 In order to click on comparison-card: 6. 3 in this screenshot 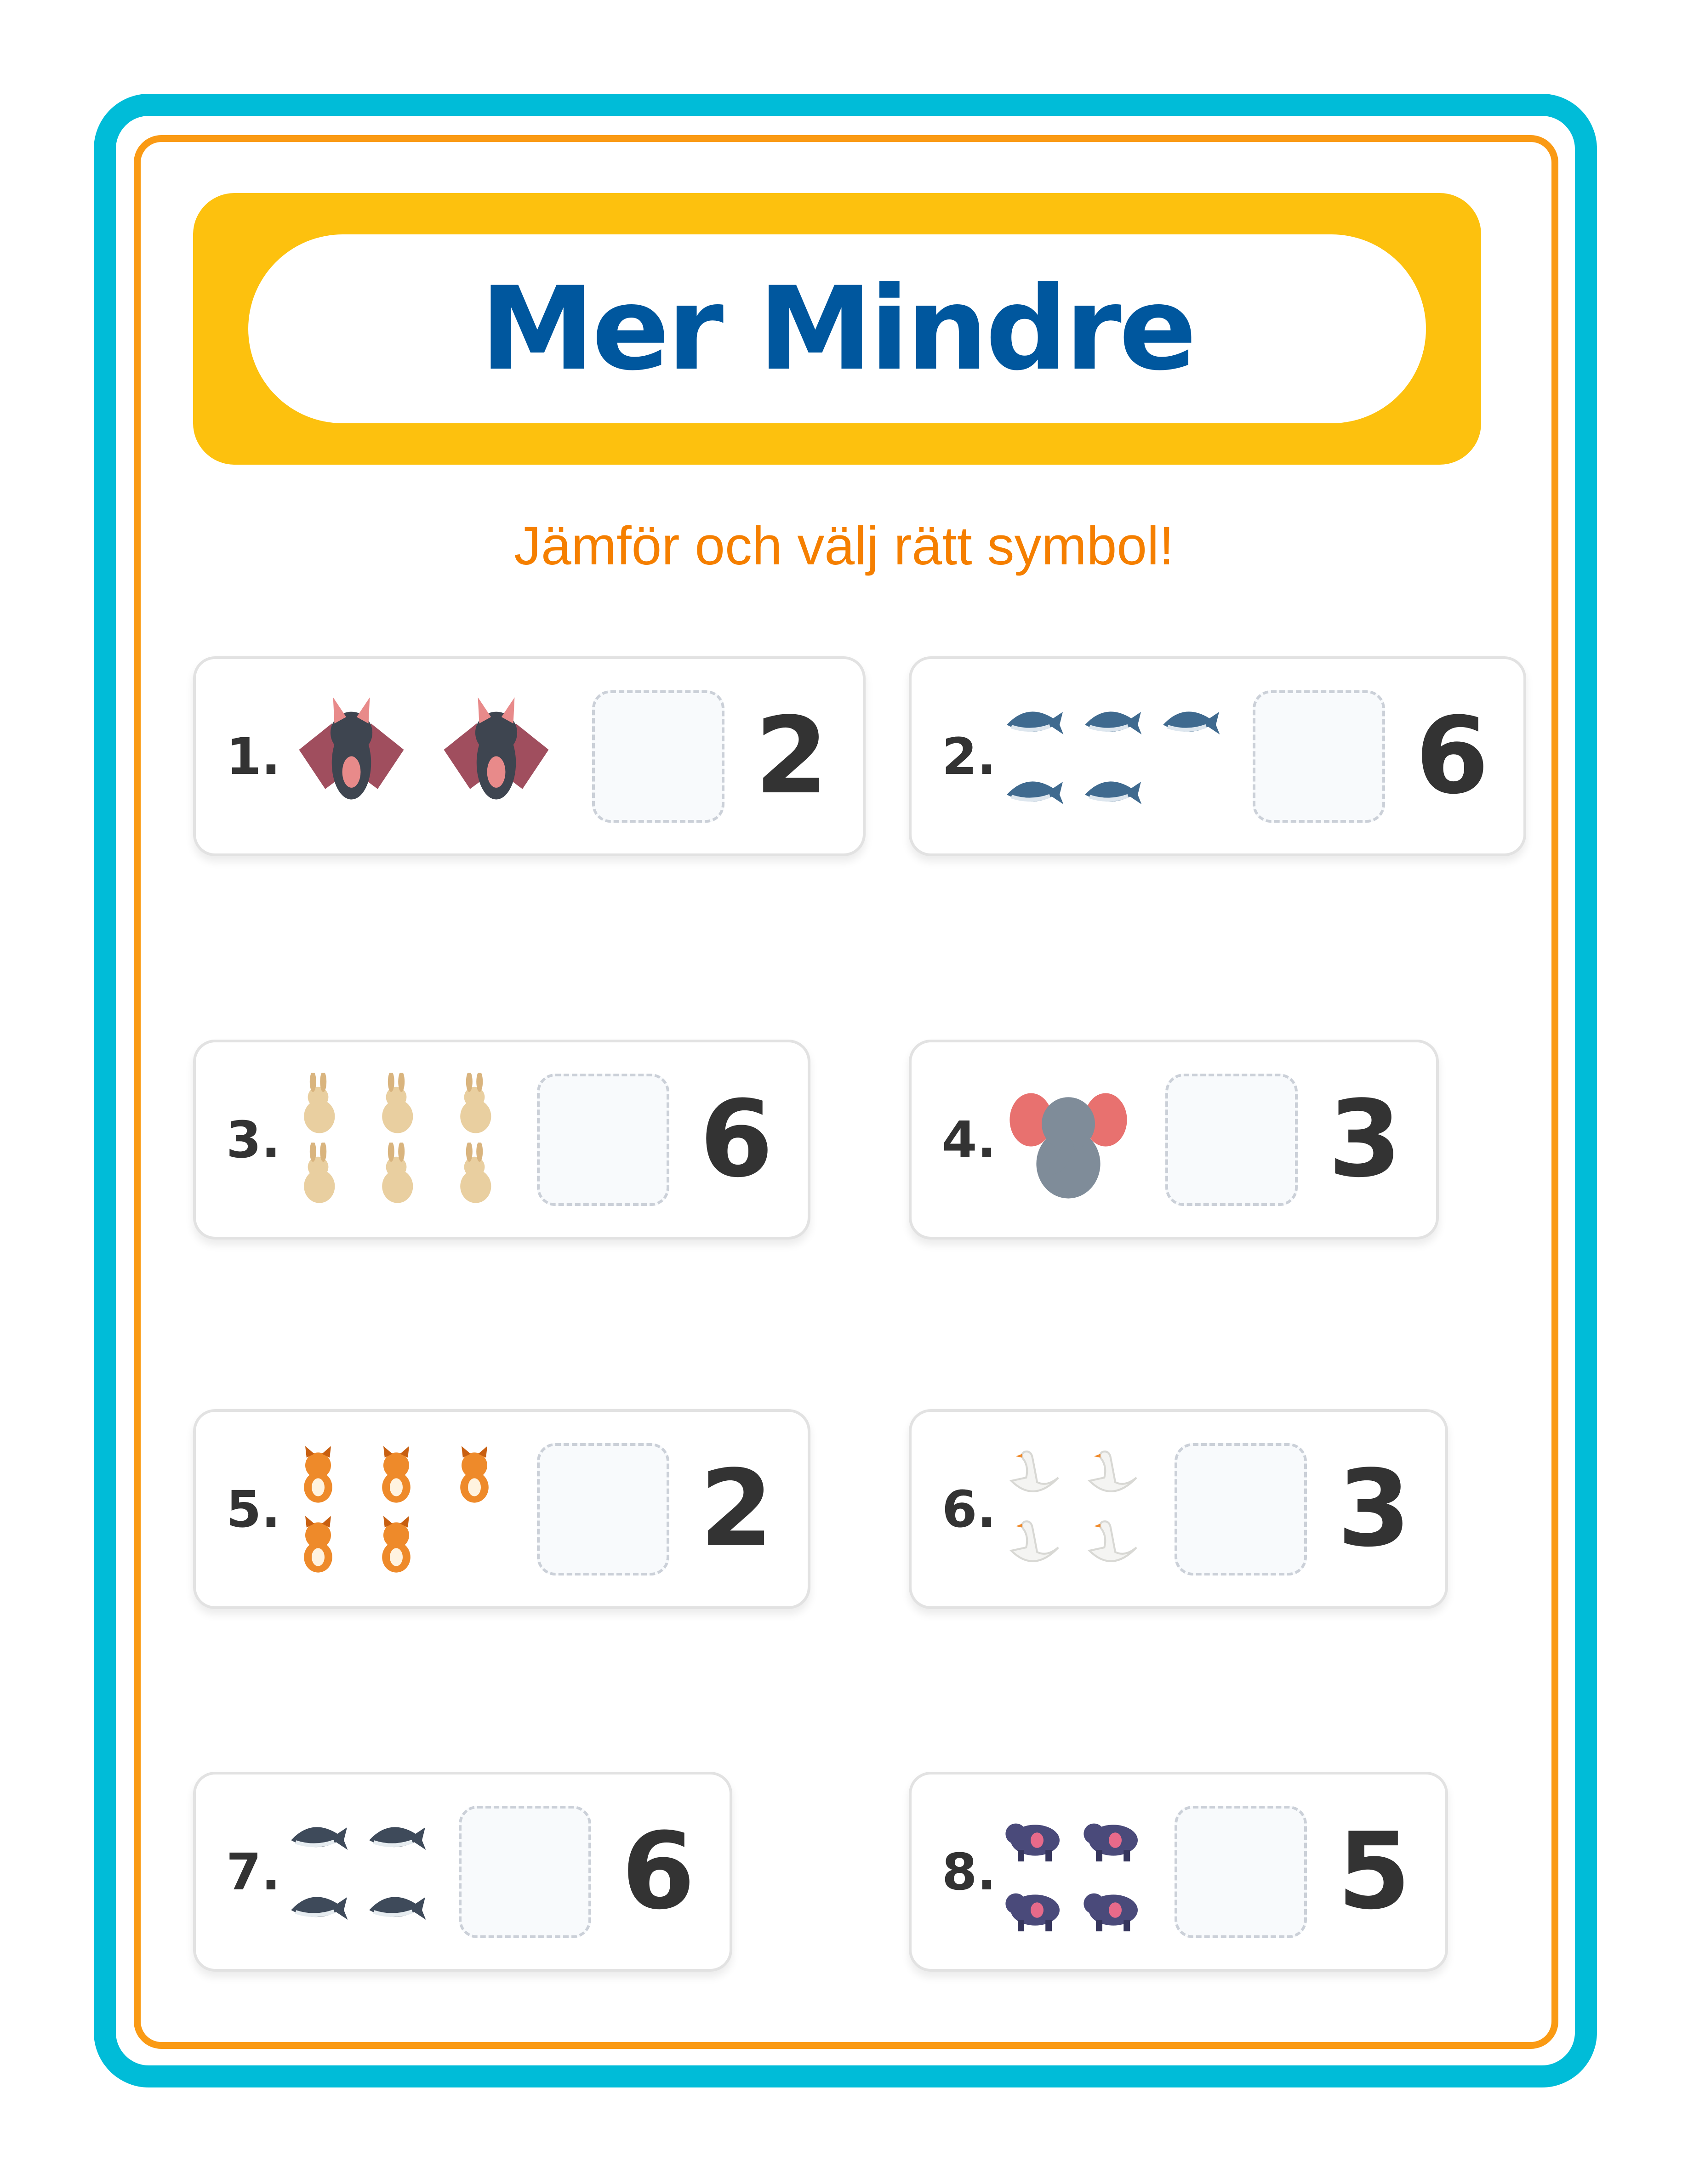, I will do `click(1178, 1509)`.